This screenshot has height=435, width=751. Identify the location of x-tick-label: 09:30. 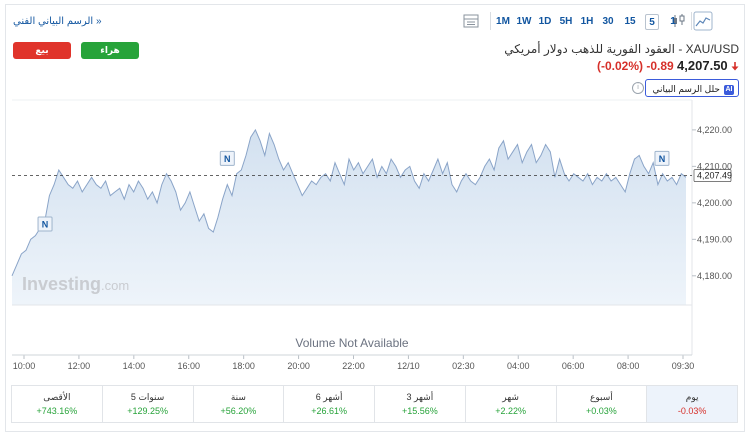
(683, 366).